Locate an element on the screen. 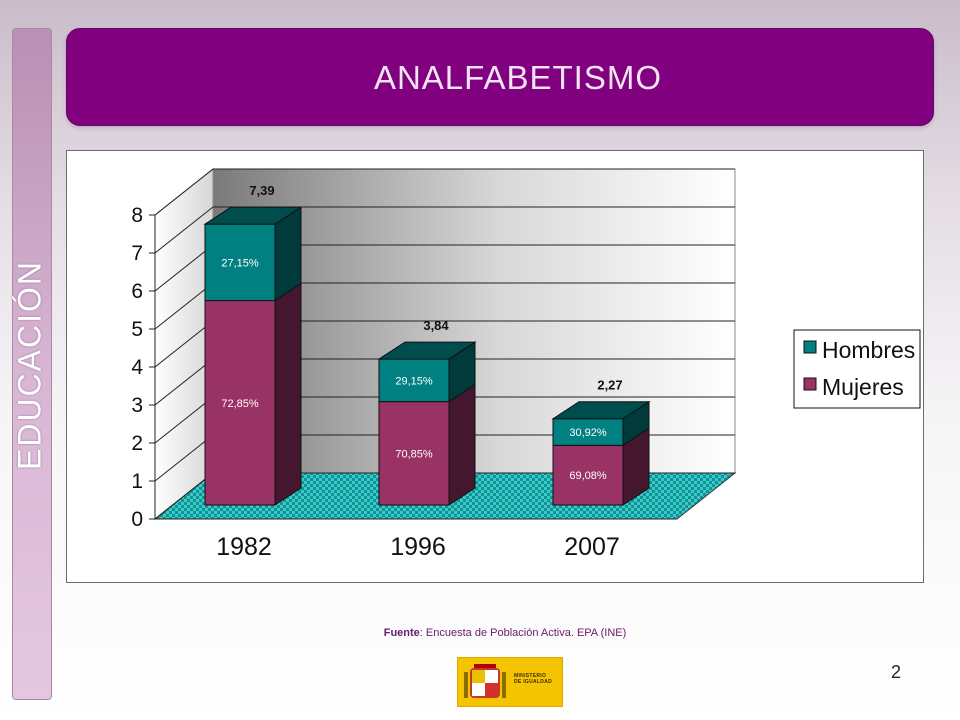  y-tick-label: 1 is located at coordinates (137, 481).